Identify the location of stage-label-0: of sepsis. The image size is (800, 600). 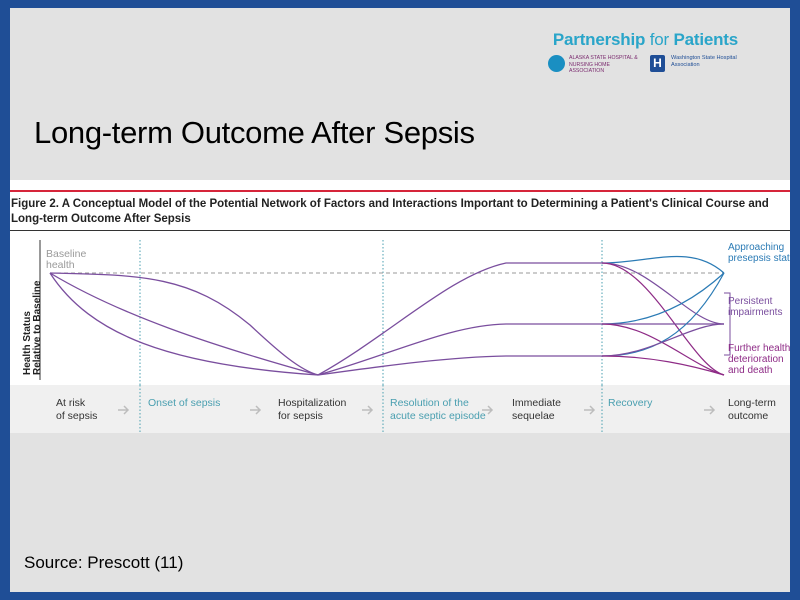
(76, 416).